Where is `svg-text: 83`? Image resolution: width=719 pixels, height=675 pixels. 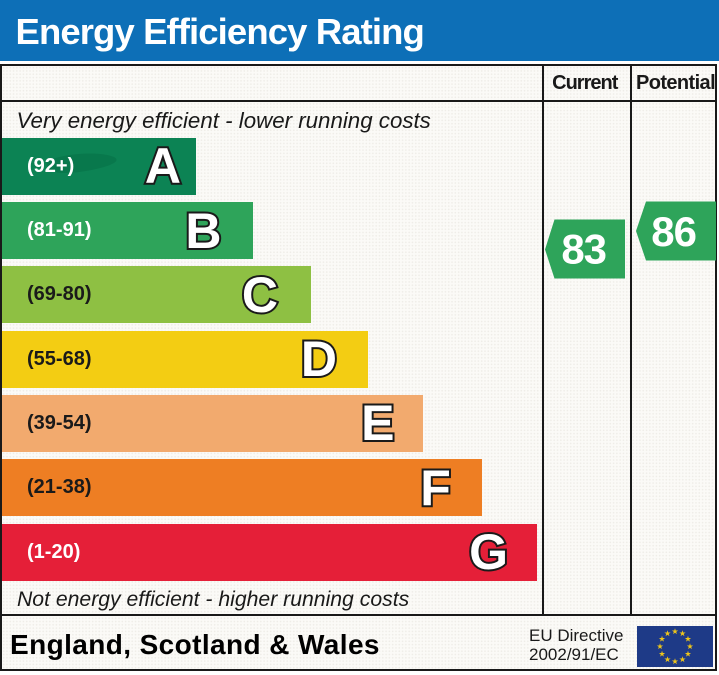
svg-text: 83 is located at coordinates (583, 249).